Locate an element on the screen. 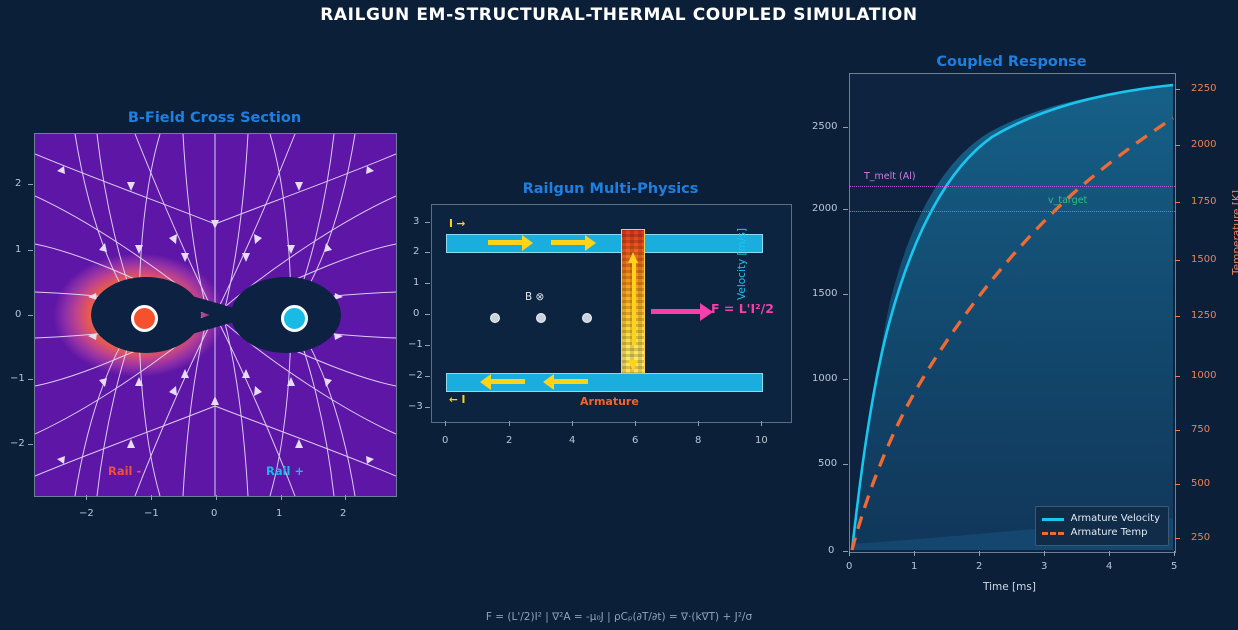 Image resolution: width=1238 pixels, height=630 pixels. bfield-ytick-0: 0 is located at coordinates (18, 314).